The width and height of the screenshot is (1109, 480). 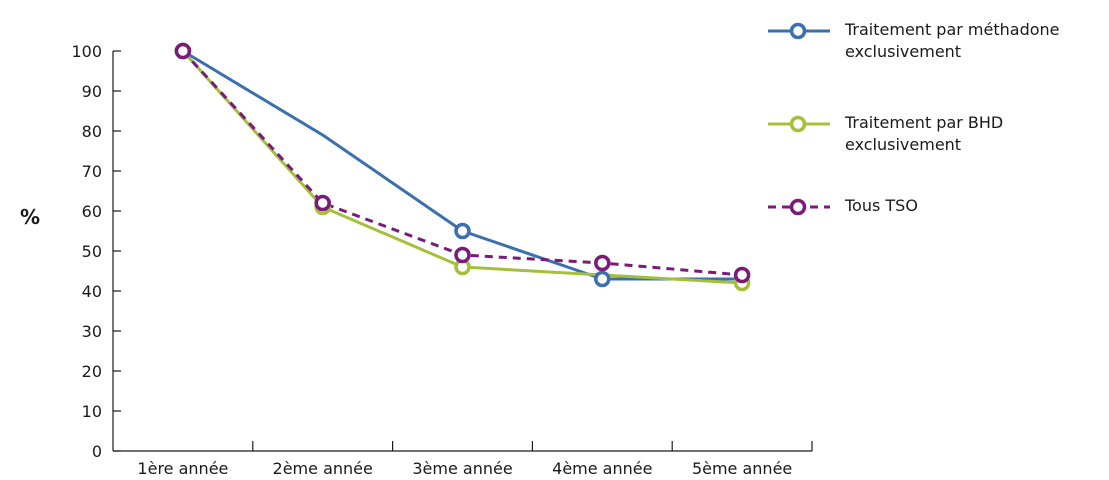 I want to click on legend-label: Traitement par méthadone, so click(x=952, y=29).